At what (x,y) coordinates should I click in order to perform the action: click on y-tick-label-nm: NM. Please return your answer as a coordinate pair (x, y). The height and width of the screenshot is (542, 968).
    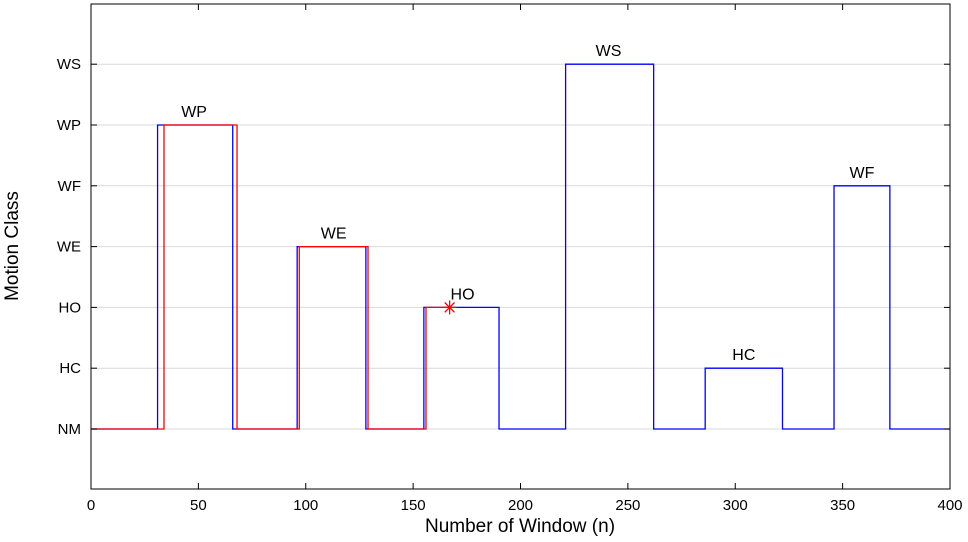
    Looking at the image, I should click on (69, 429).